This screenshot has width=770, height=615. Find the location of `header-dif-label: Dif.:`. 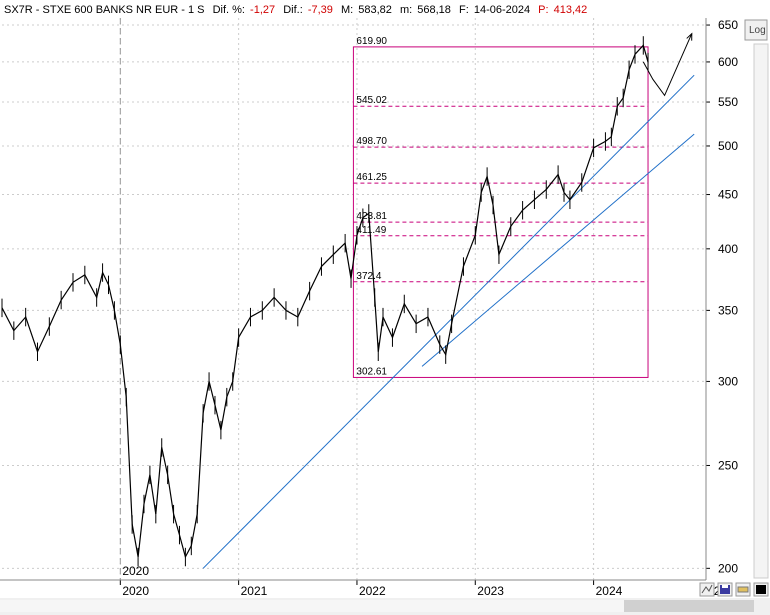

header-dif-label: Dif.: is located at coordinates (293, 10).